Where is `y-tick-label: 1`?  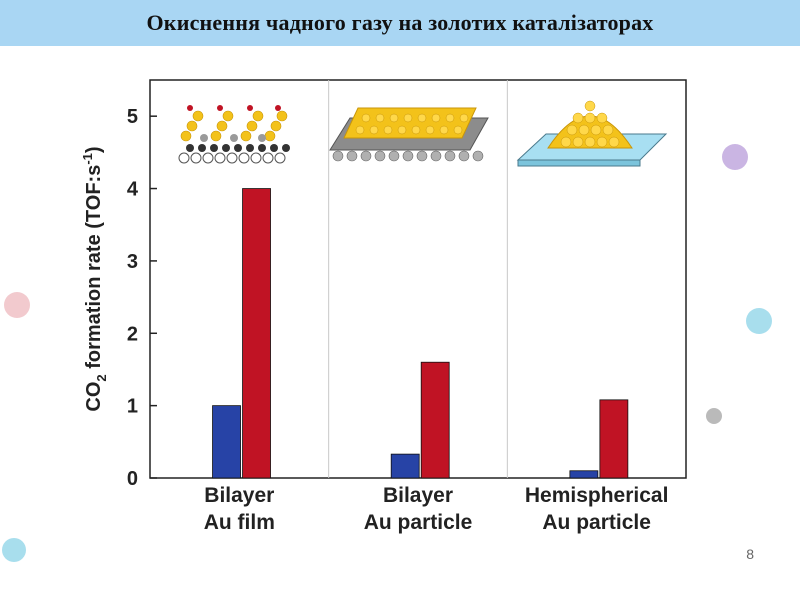
y-tick-label: 1 is located at coordinates (132, 407).